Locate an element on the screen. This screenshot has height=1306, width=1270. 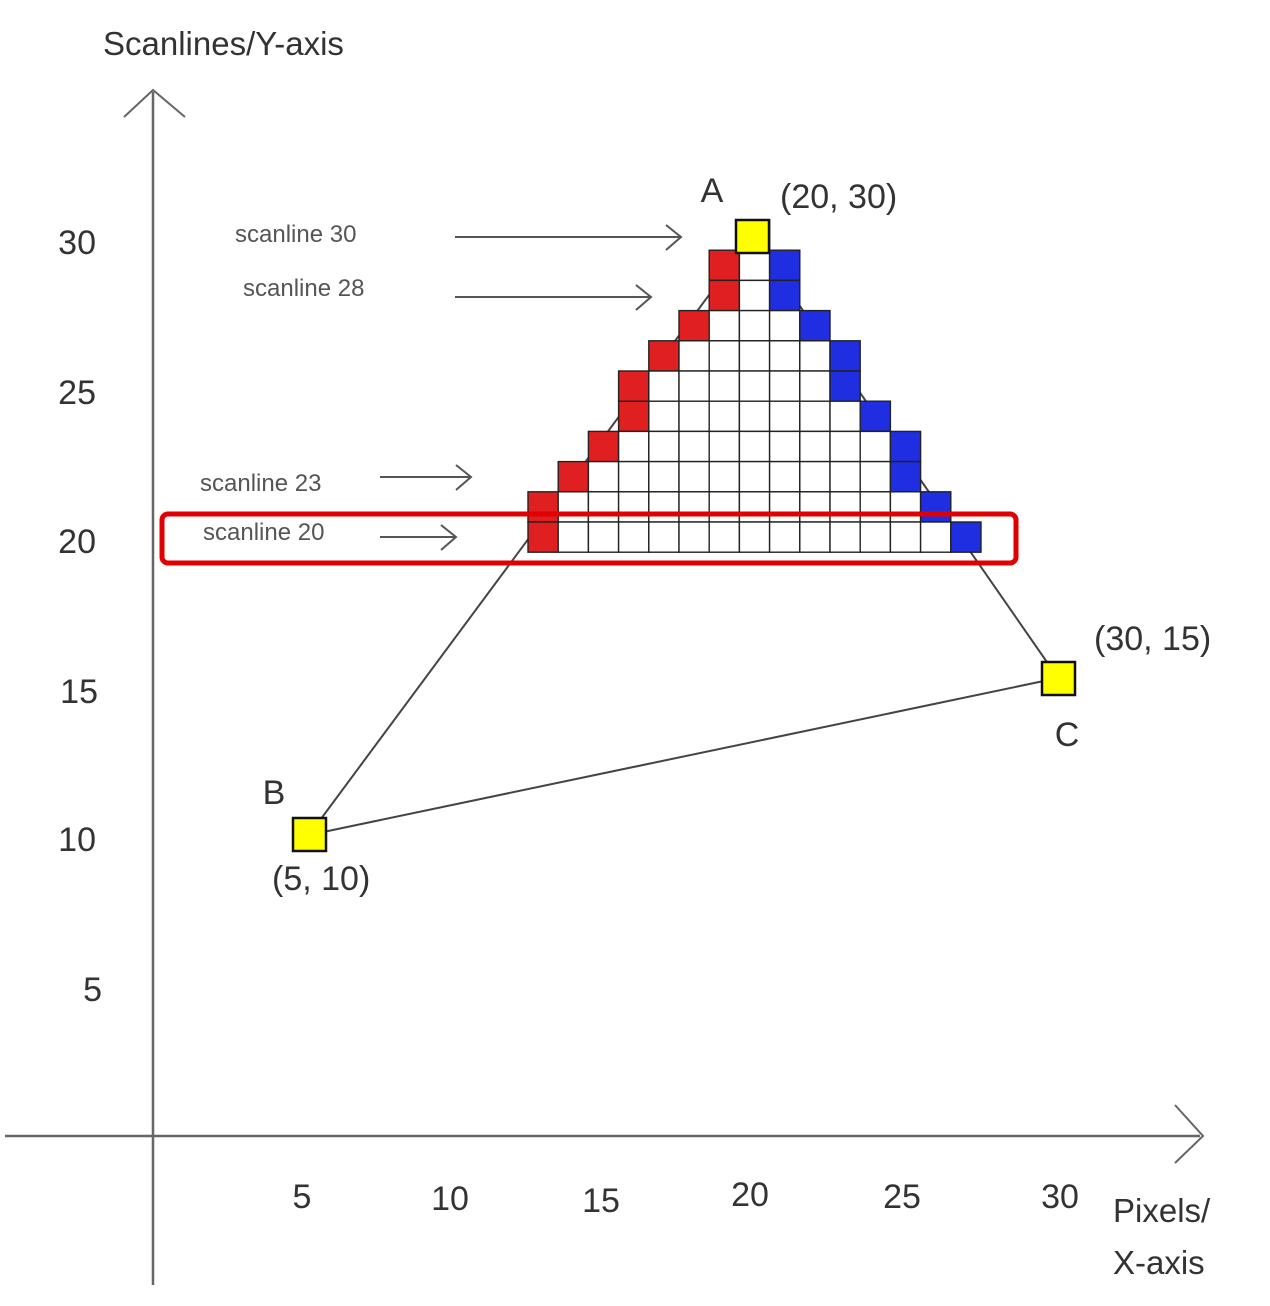
x-tick-label: 25 is located at coordinates (902, 1197).